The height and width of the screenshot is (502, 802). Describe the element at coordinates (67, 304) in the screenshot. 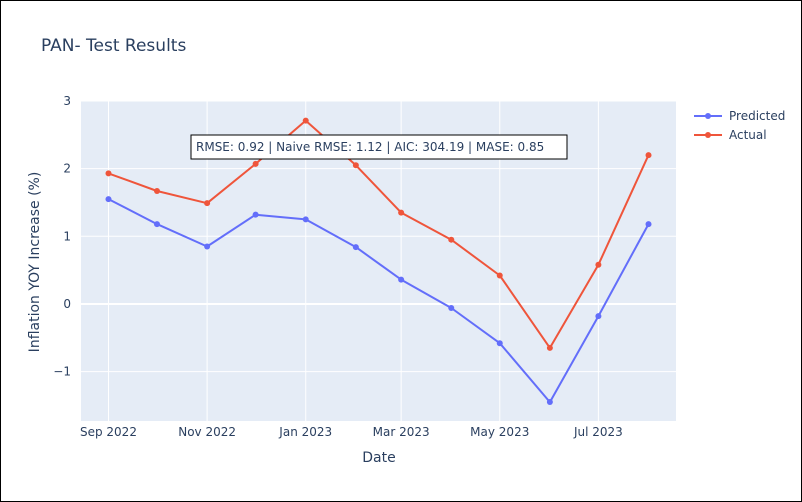

I see `y-tick-label: 0` at that location.